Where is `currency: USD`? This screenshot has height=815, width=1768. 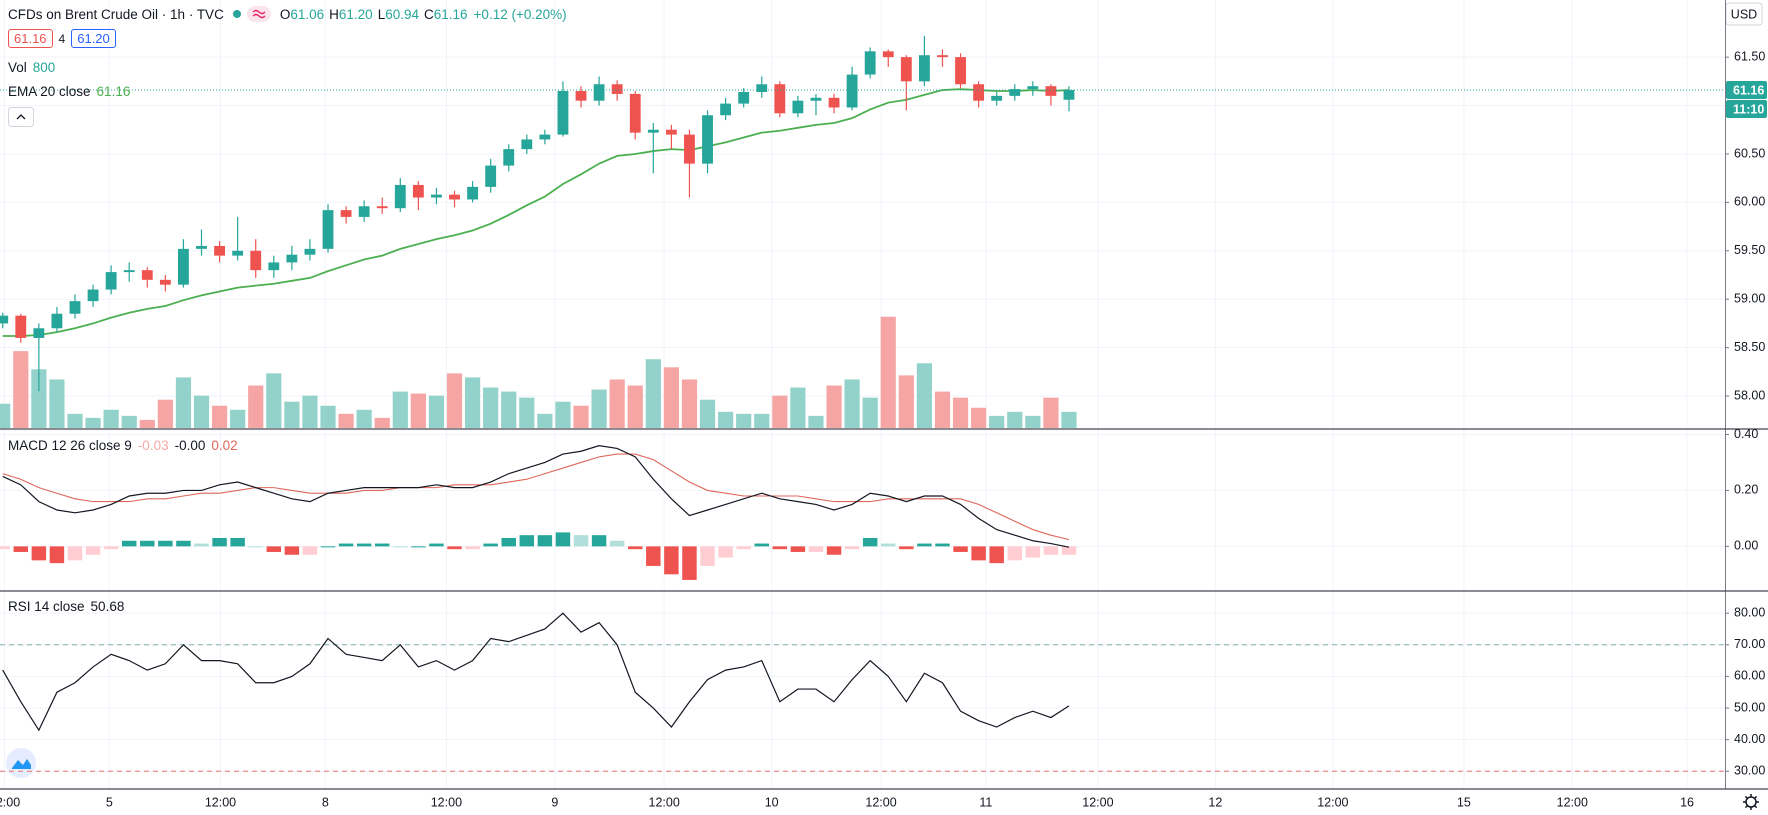
currency: USD is located at coordinates (1744, 14).